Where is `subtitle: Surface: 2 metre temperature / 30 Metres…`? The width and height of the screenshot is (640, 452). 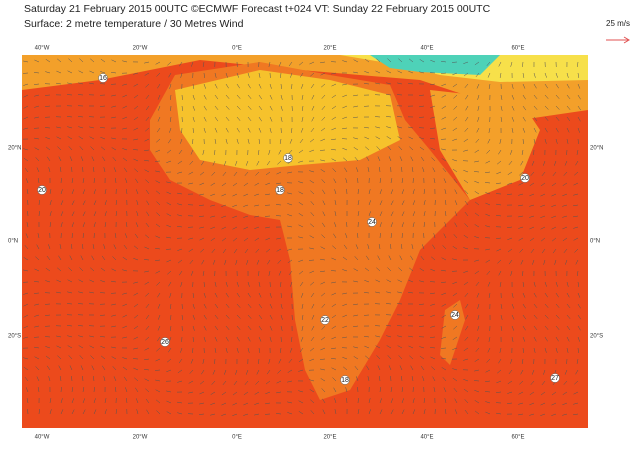 subtitle: Surface: 2 metre temperature / 30 Metres… is located at coordinates (134, 24).